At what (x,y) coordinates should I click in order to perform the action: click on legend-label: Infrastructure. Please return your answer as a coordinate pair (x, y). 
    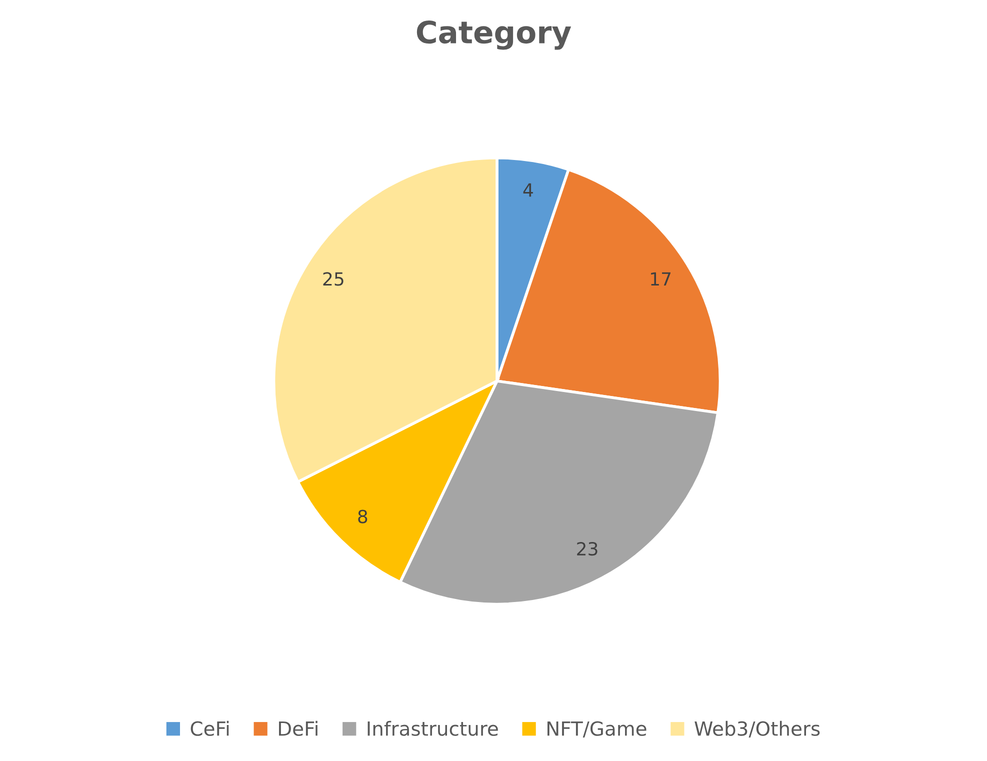
    Looking at the image, I should click on (433, 728).